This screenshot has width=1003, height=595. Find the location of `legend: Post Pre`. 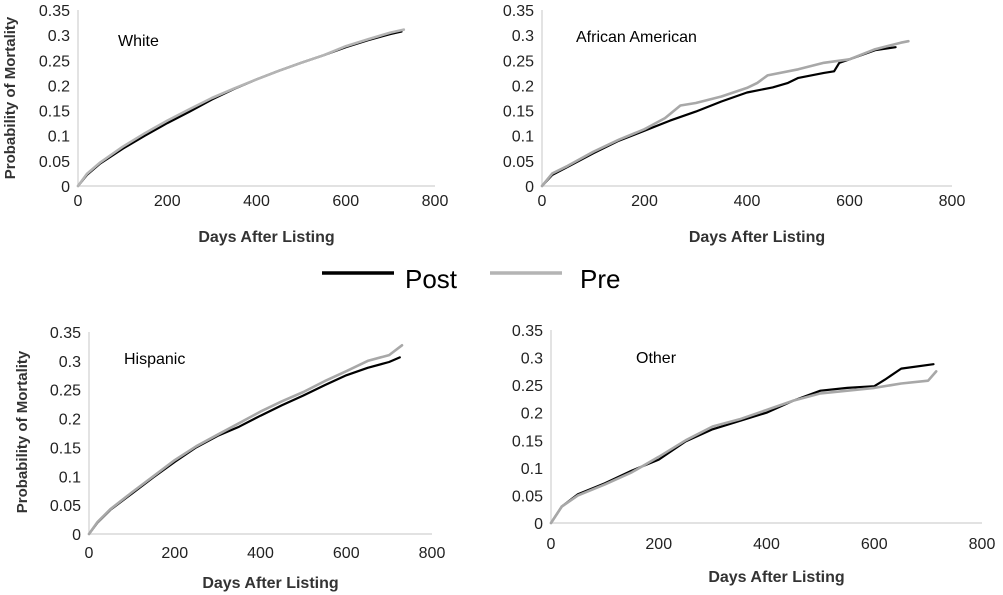

legend: Post Pre is located at coordinates (471, 279).